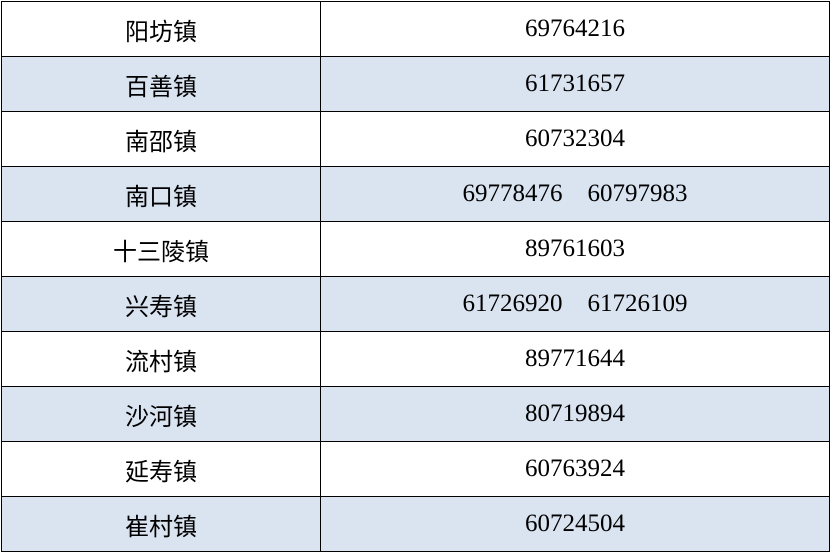  I want to click on phone-cell: 80719894, so click(575, 414).